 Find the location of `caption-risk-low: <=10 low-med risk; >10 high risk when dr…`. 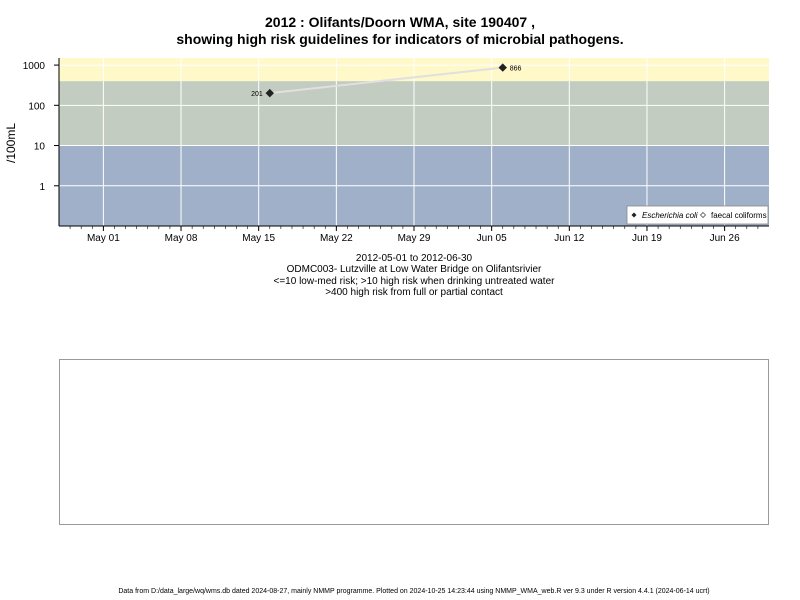

caption-risk-low: <=10 low-med risk; >10 high risk when dr… is located at coordinates (414, 281).